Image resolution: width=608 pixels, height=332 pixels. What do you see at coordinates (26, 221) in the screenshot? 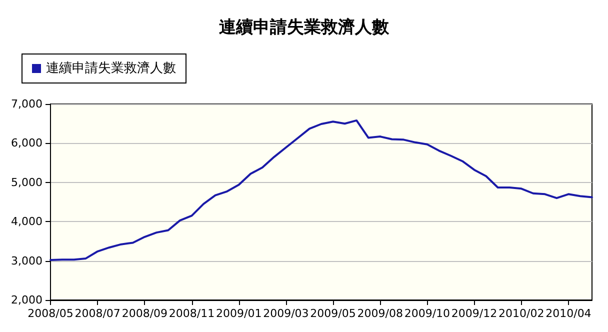
I see `y-tick-label: 4,000` at bounding box center [26, 221].